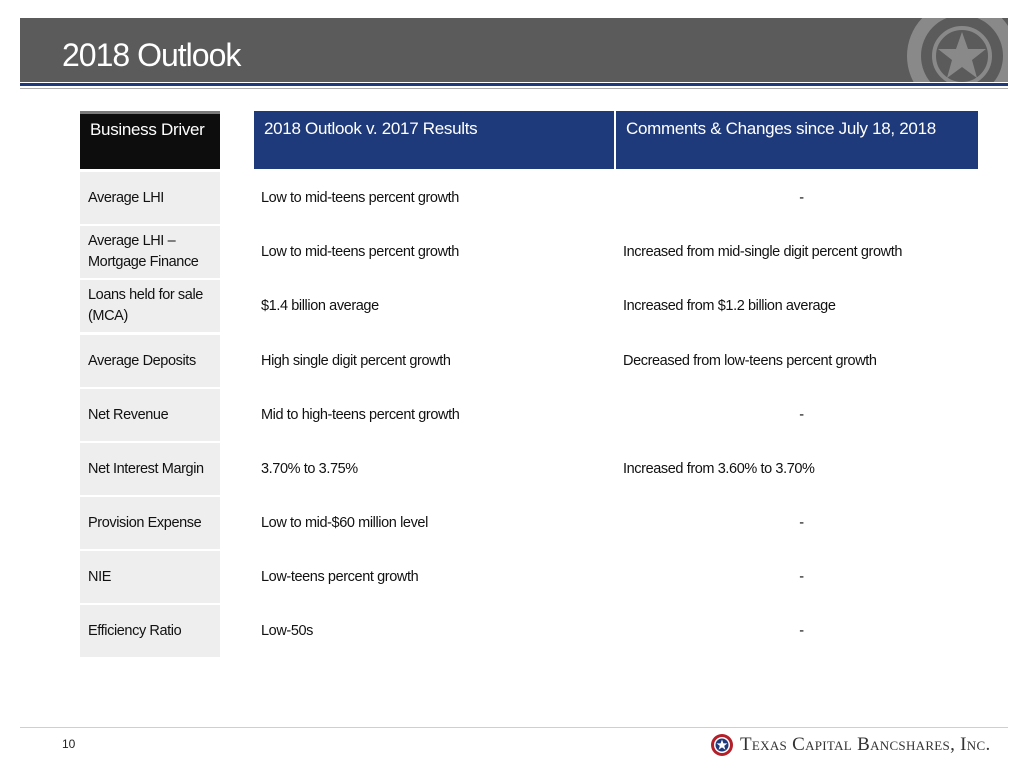 This screenshot has height=768, width=1024. Describe the element at coordinates (530, 631) in the screenshot. I see `table-row: Efficiency Ratio Low-50s -` at that location.